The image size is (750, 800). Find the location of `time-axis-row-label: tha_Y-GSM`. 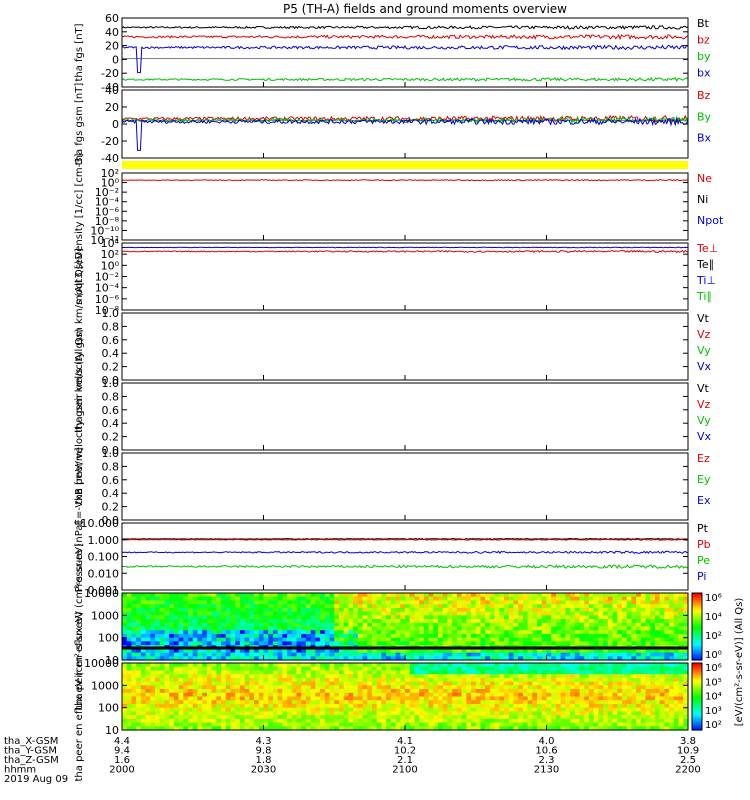

time-axis-row-label: tha_Y-GSM is located at coordinates (30, 751).